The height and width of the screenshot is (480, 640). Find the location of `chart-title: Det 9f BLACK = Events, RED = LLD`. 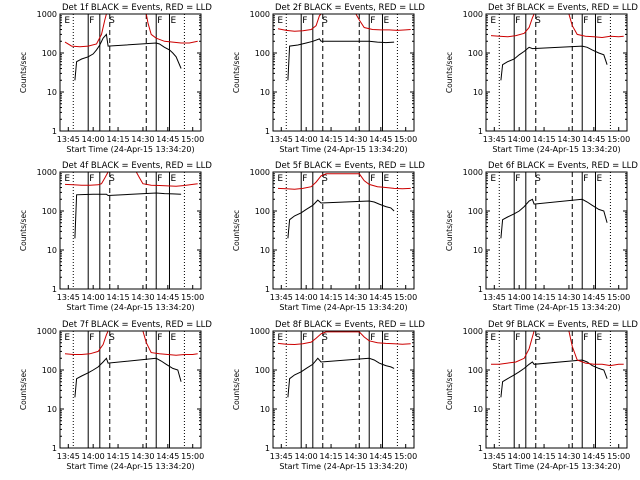

chart-title: Det 9f BLACK = Events, RED = LLD is located at coordinates (563, 325).